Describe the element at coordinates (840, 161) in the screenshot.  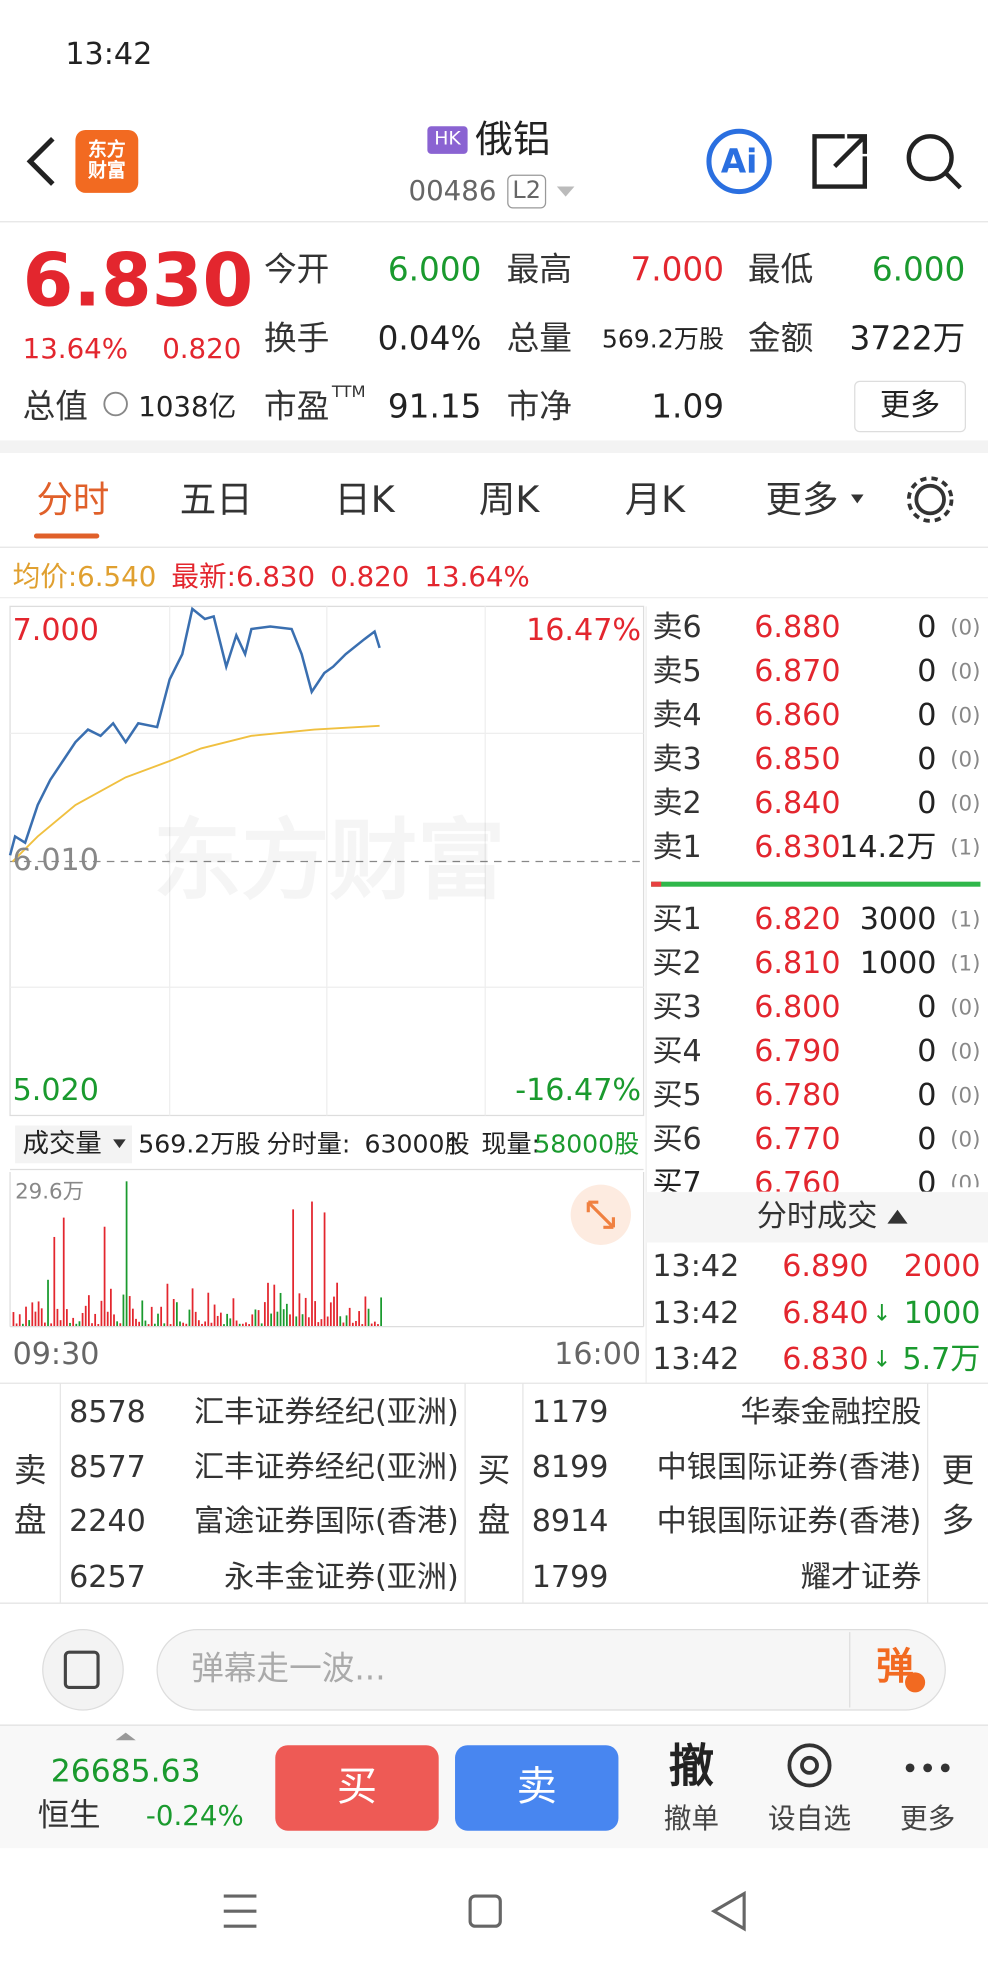
I see `share-button` at that location.